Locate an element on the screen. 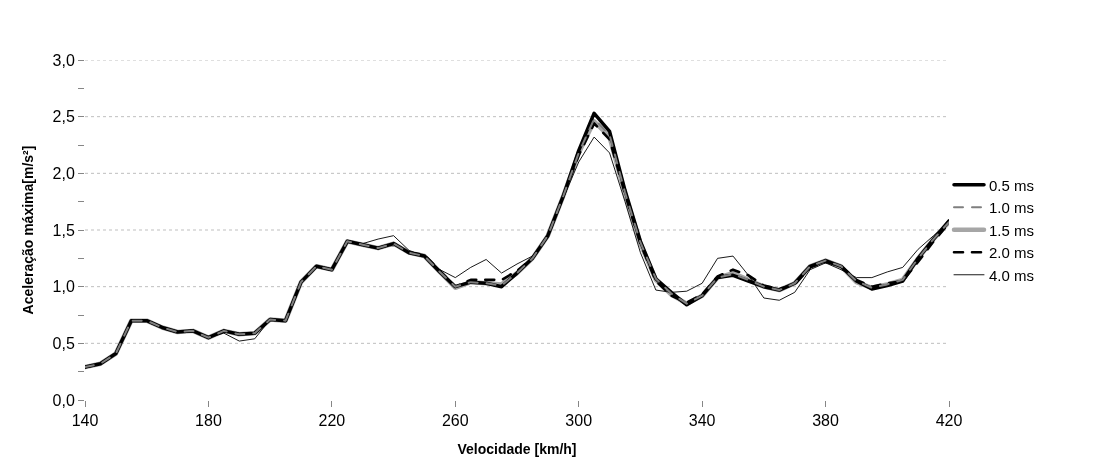 The image size is (1109, 475). x-tick-label: 180 is located at coordinates (208, 421).